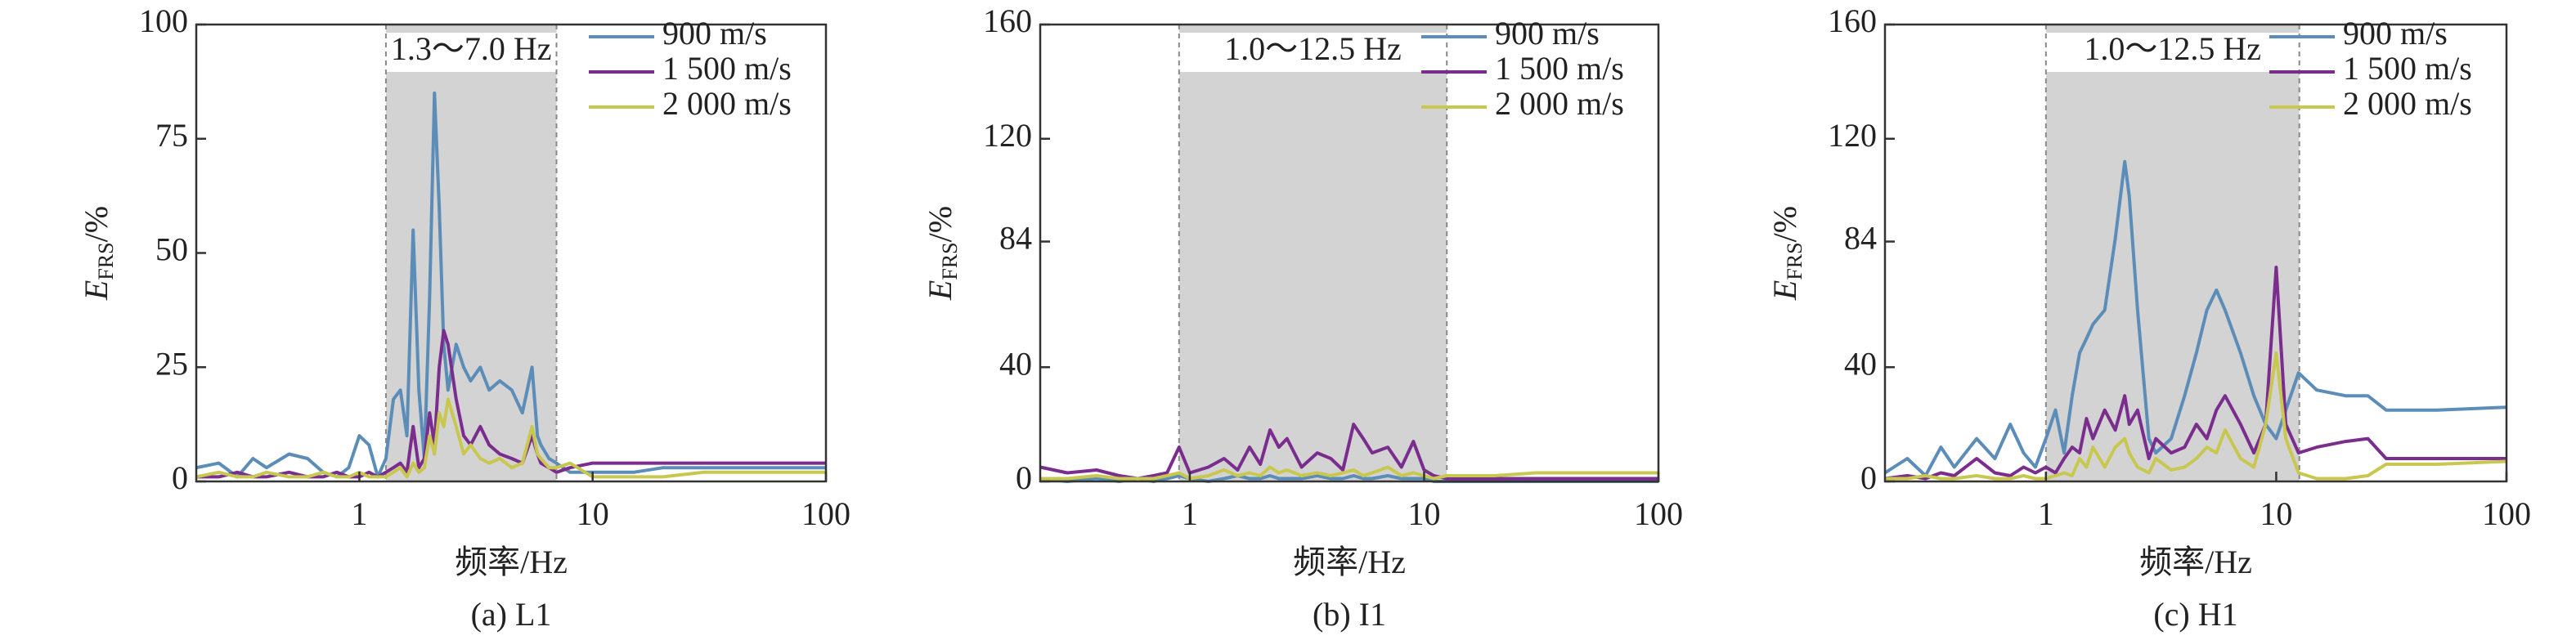 The width and height of the screenshot is (2576, 640). I want to click on y-tick-label: 75, so click(171, 135).